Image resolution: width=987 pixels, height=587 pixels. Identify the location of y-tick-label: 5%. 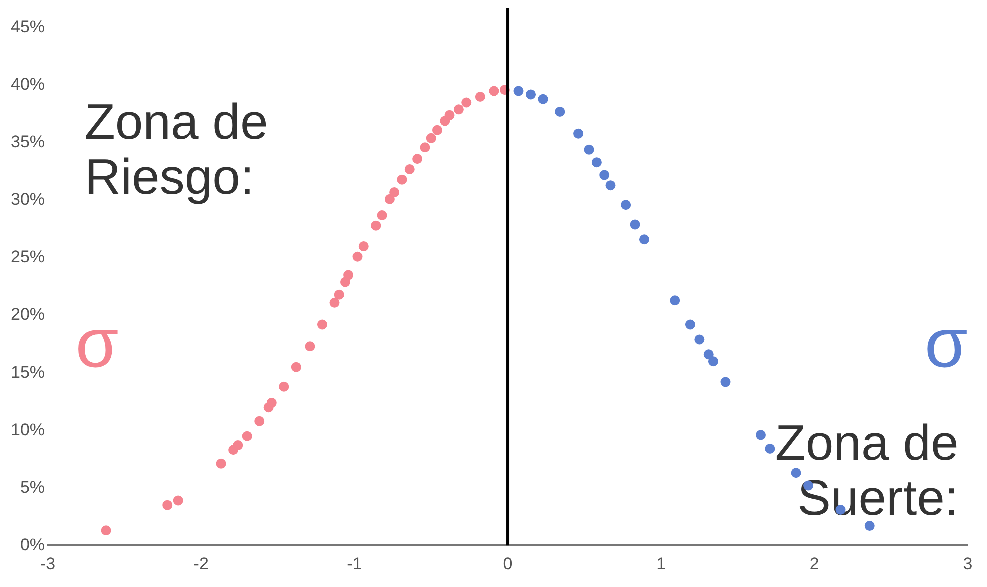
(33, 487).